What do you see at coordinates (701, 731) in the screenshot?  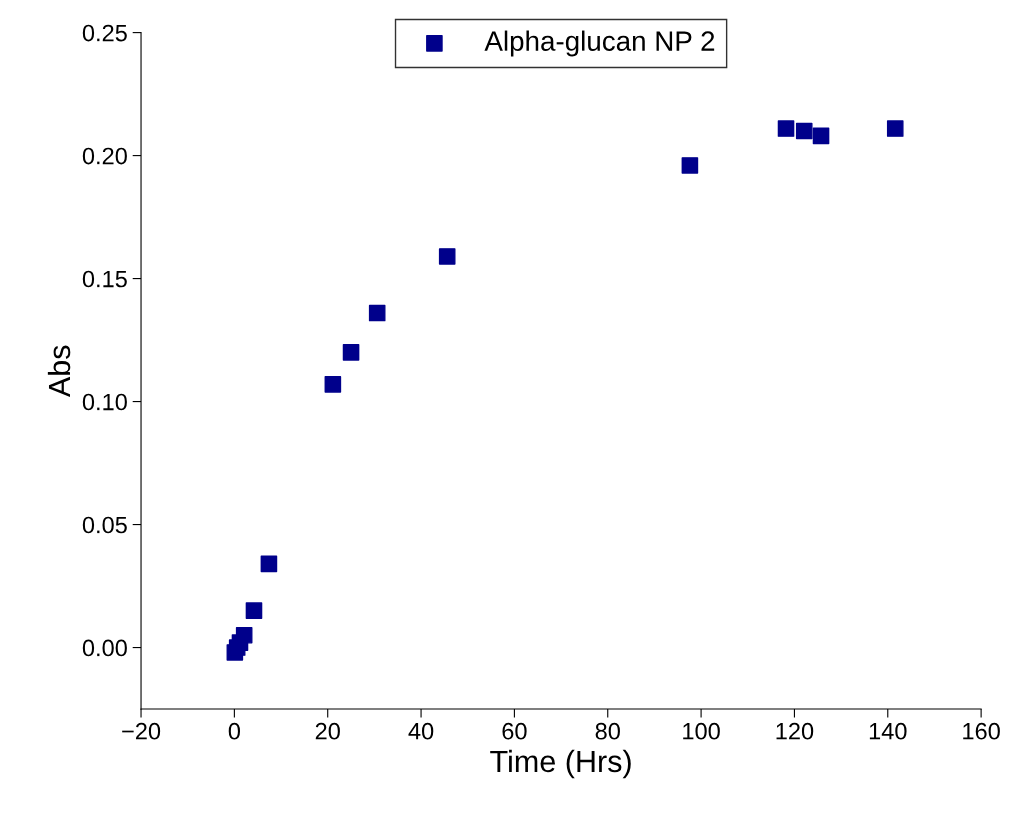 I see `x-tick-label: 100` at bounding box center [701, 731].